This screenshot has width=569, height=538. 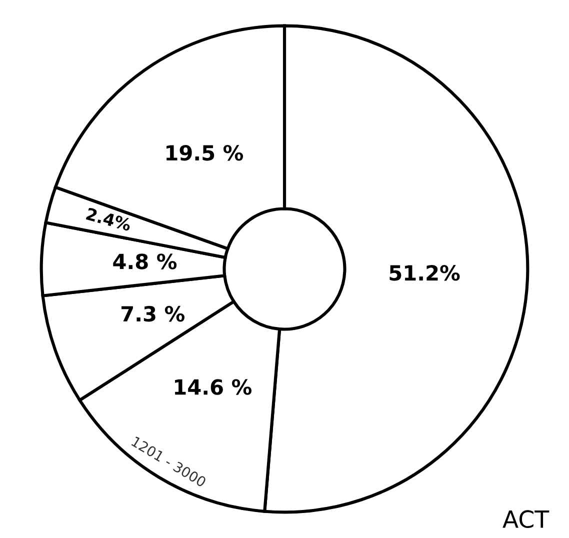 What do you see at coordinates (145, 262) in the screenshot?
I see `data-label: 4.8 %` at bounding box center [145, 262].